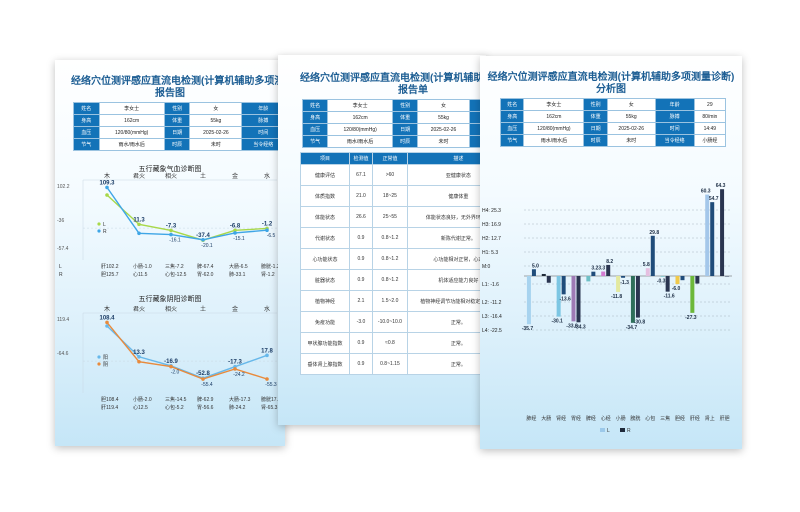  What do you see at coordinates (361, 158) in the screenshot?
I see `report-header-cell: 检测值` at bounding box center [361, 158].